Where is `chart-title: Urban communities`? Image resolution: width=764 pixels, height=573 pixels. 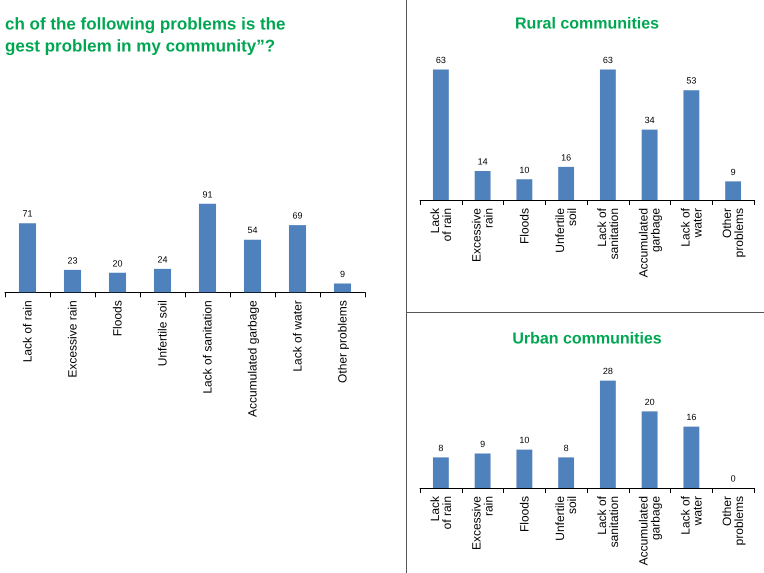 chart-title: Urban communities is located at coordinates (587, 339).